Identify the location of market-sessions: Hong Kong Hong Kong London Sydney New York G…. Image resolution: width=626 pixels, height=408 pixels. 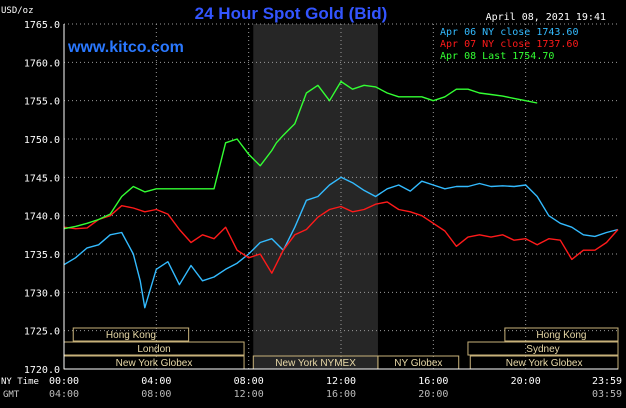
(341, 348).